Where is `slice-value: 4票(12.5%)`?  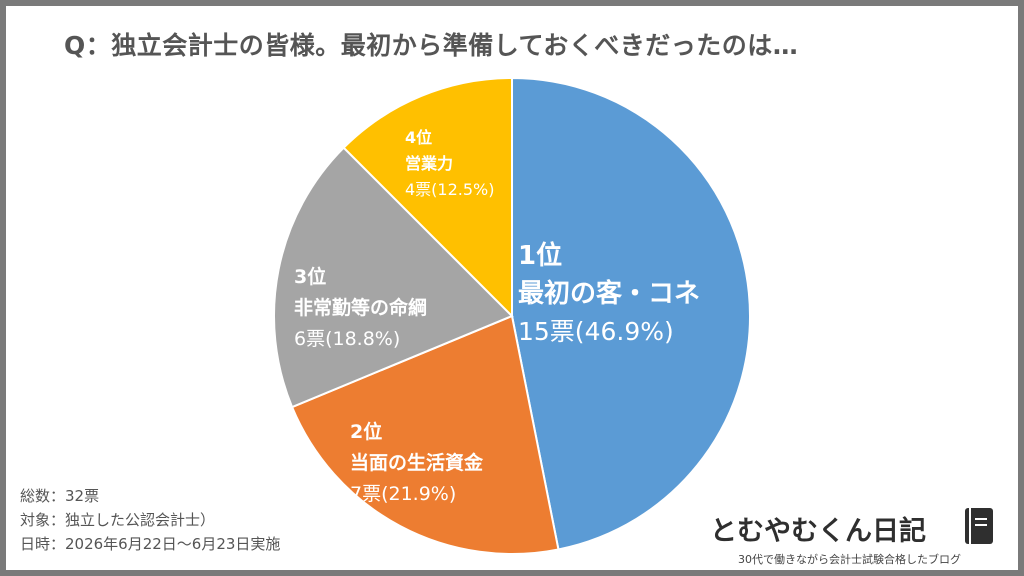
slice-value: 4票(12.5%) is located at coordinates (450, 189).